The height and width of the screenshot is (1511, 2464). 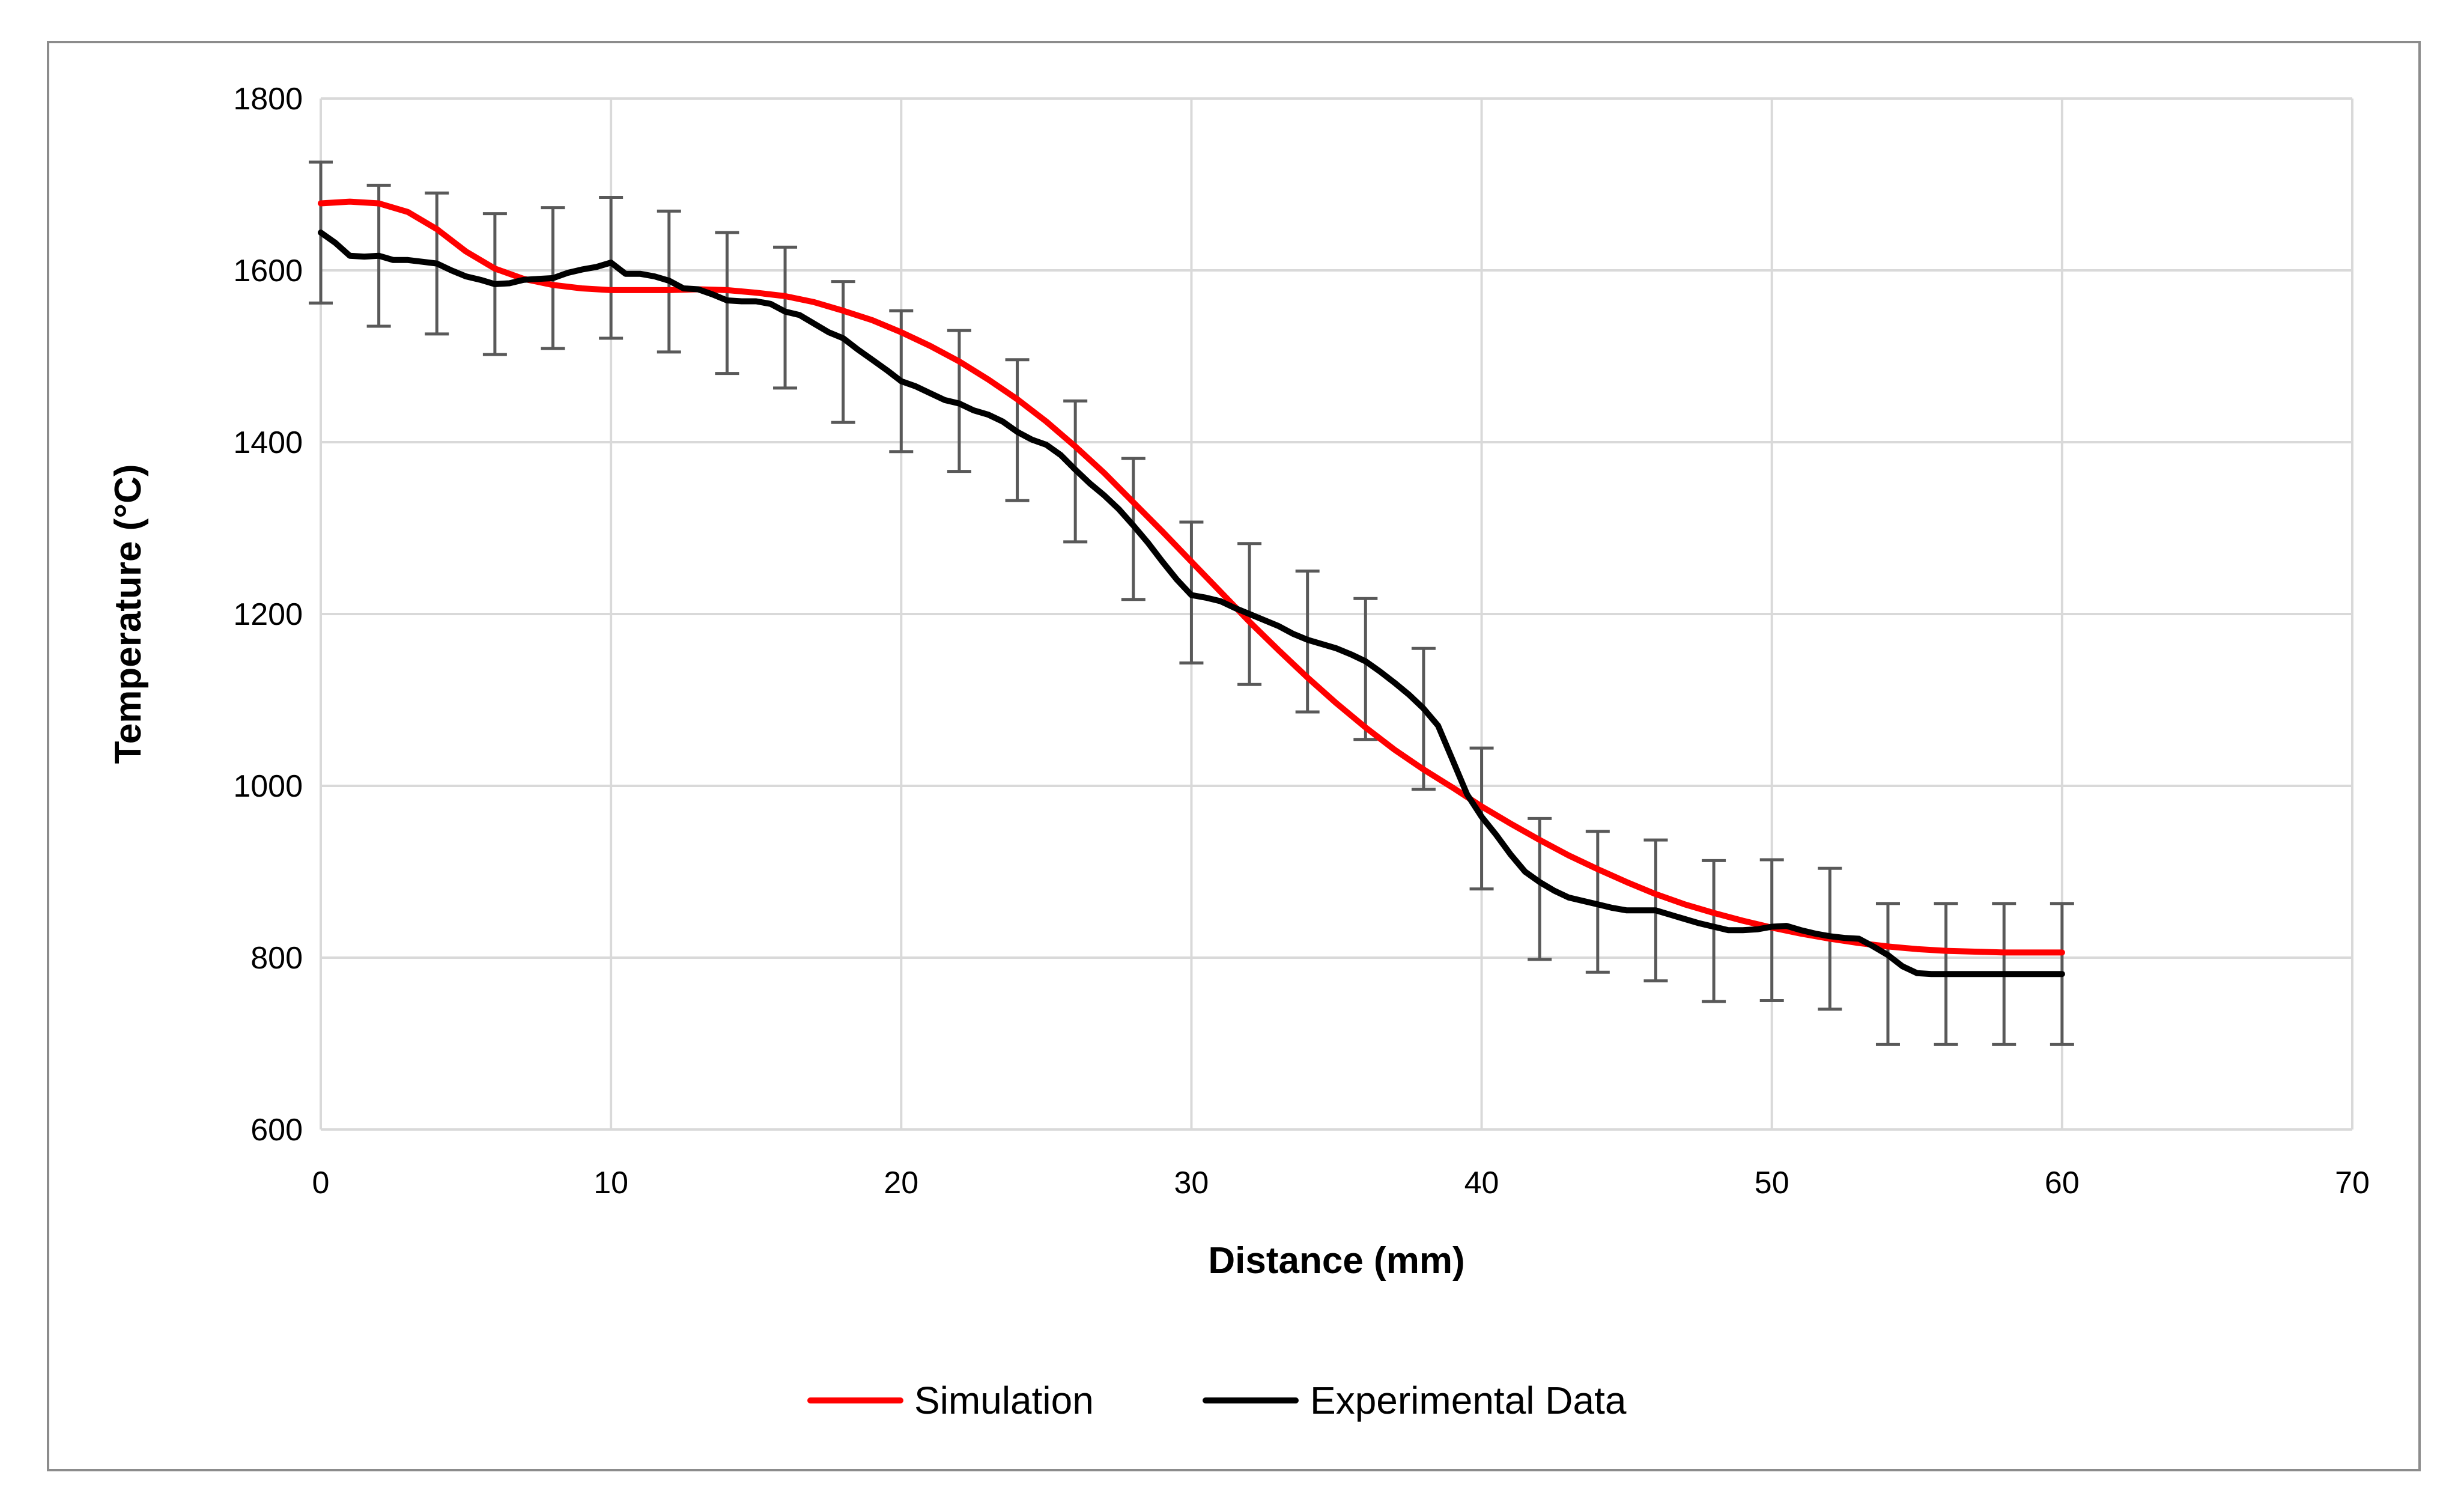 What do you see at coordinates (1469, 1401) in the screenshot?
I see `legend-experimental-label: Experimental Data` at bounding box center [1469, 1401].